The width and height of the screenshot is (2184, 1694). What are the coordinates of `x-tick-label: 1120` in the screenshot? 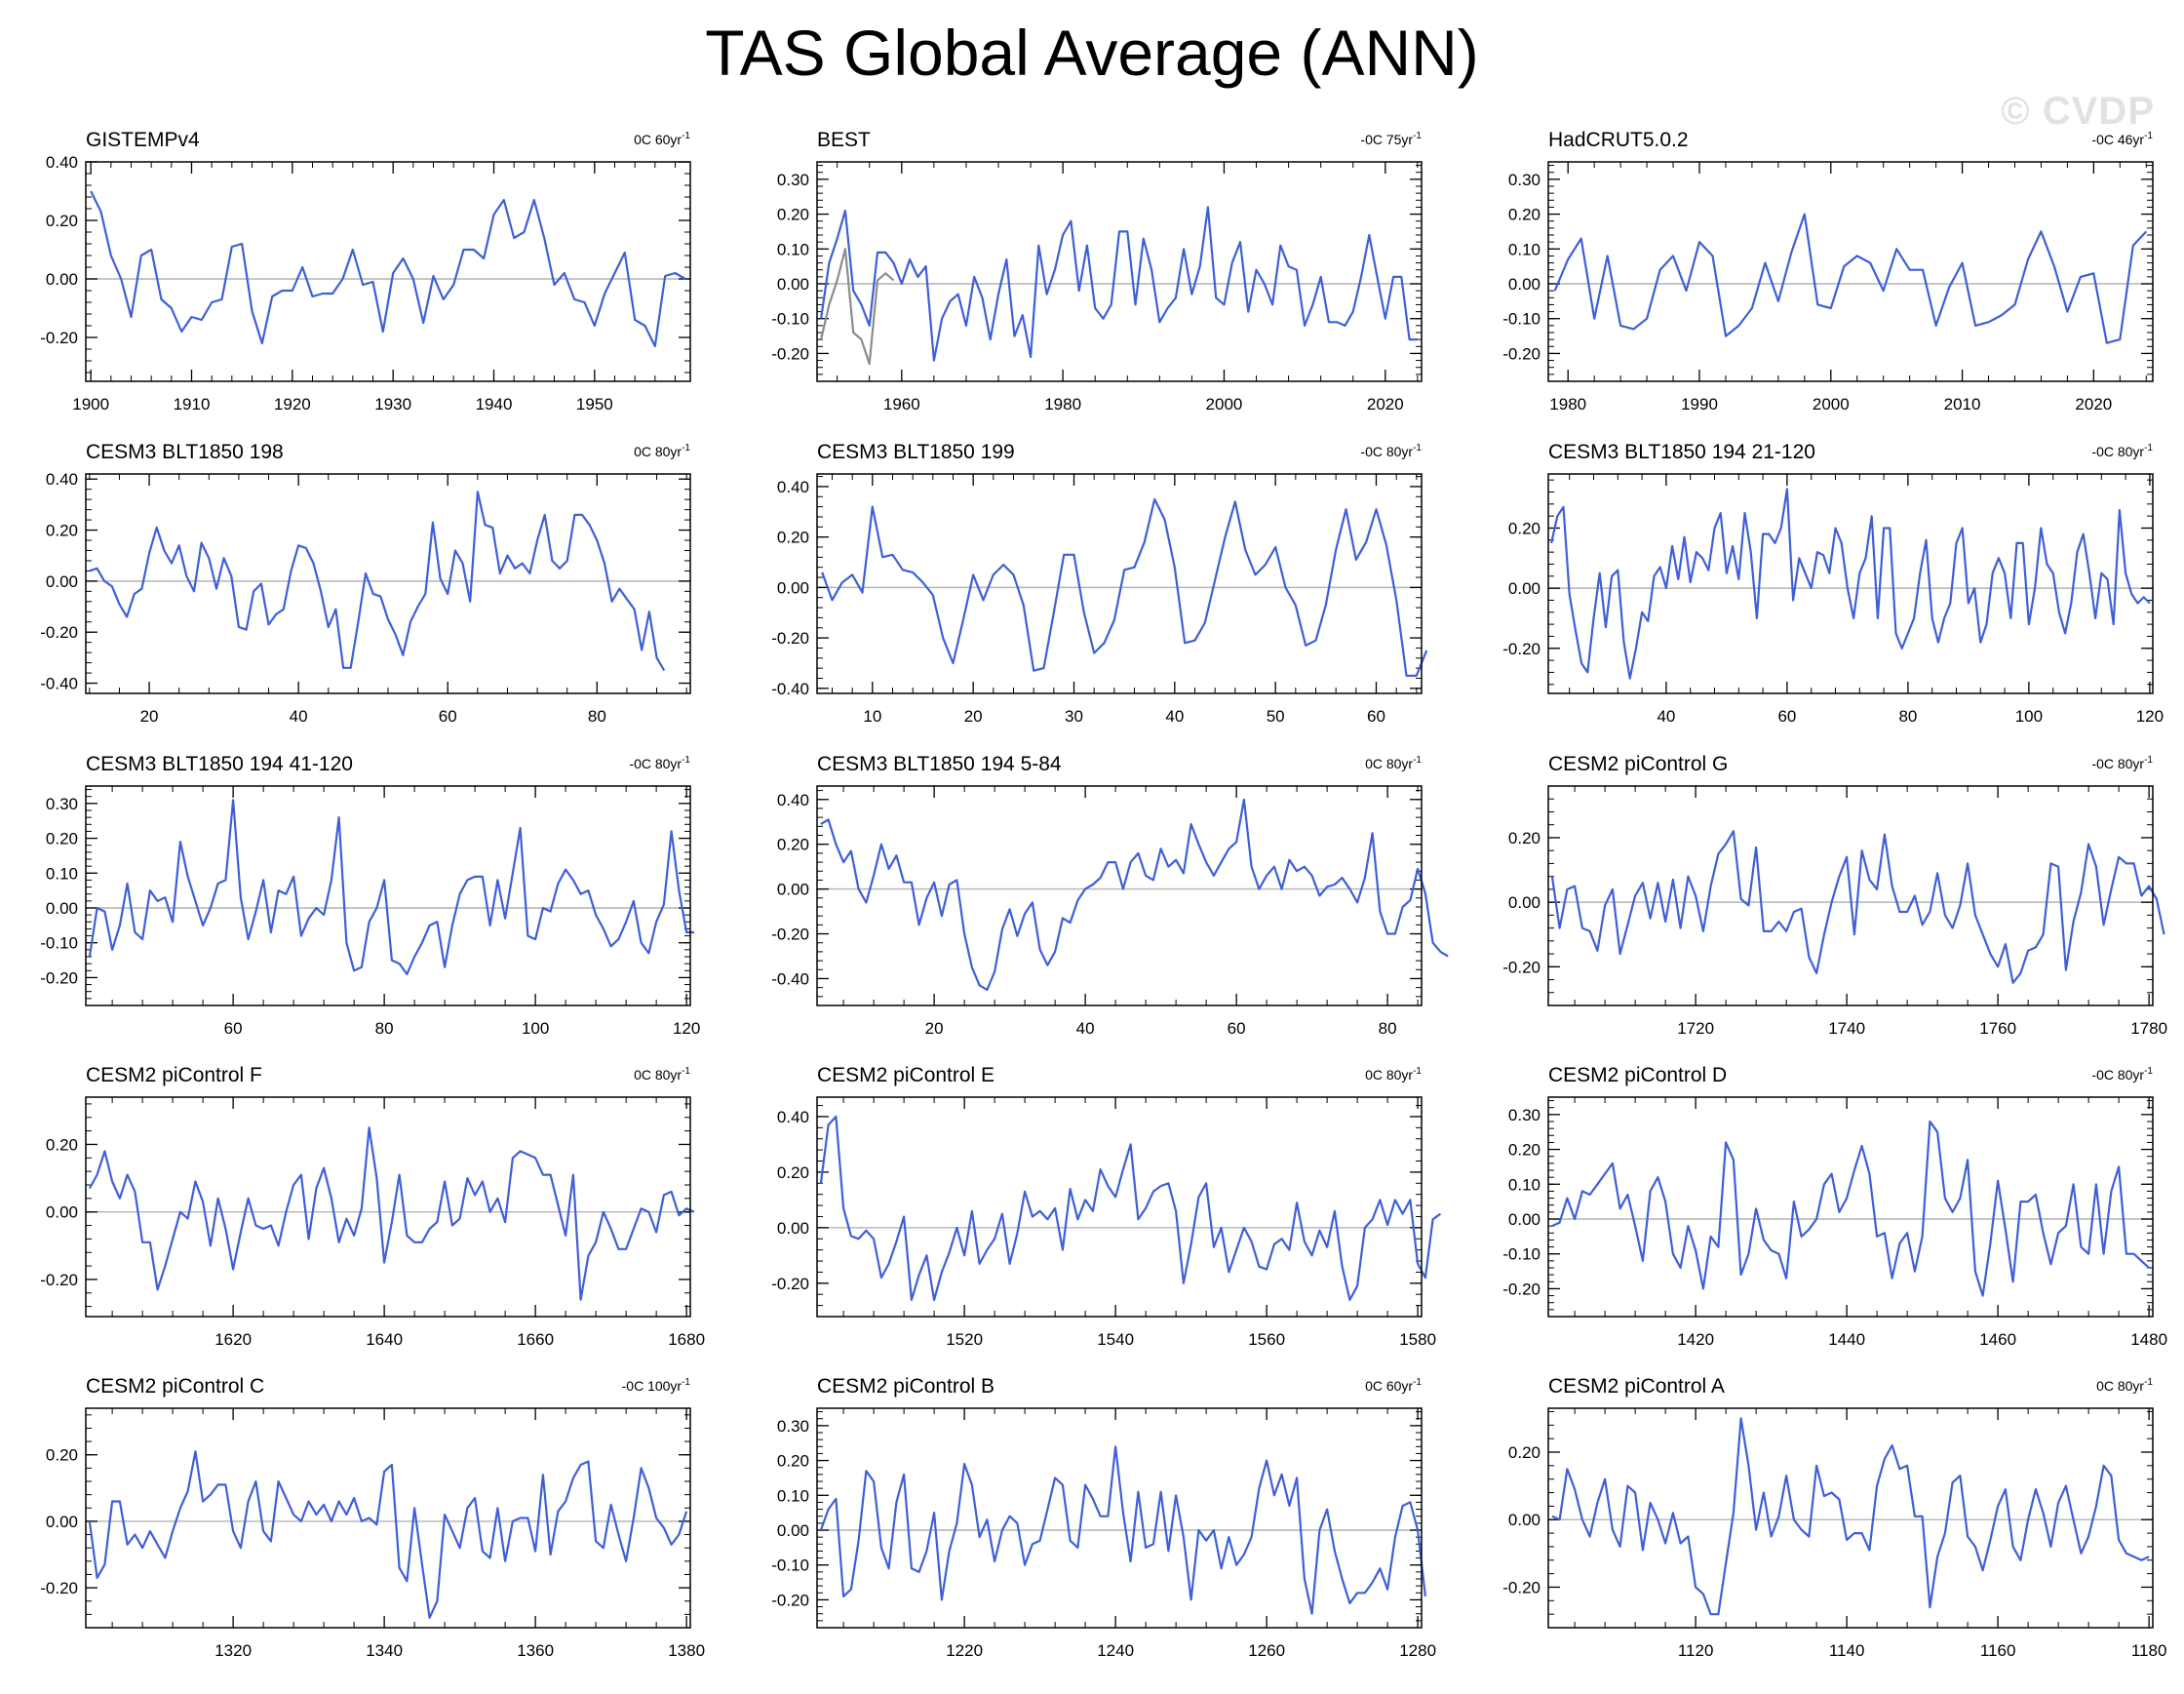 It's located at (1696, 1650).